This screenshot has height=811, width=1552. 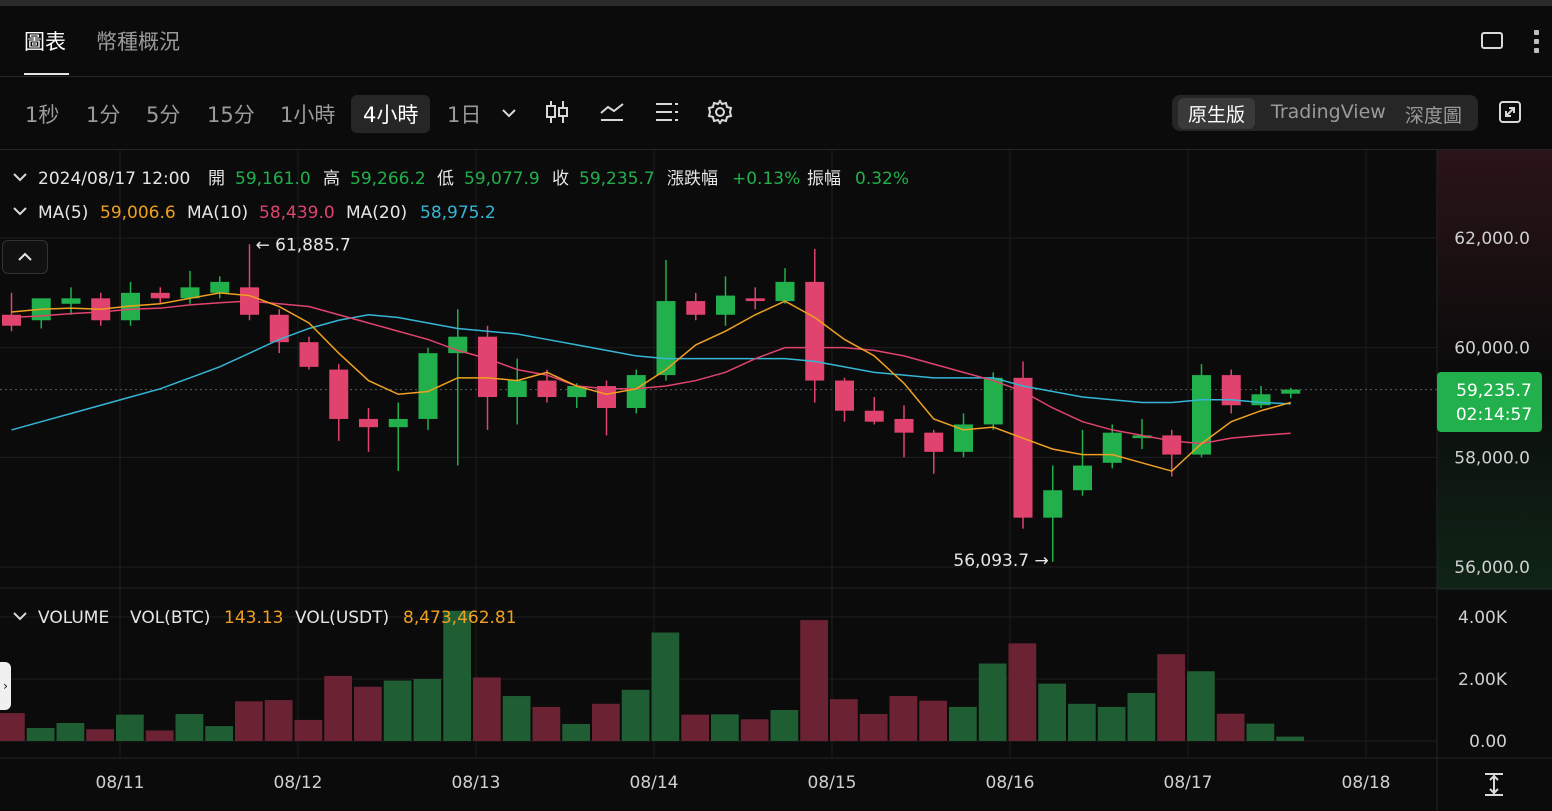 What do you see at coordinates (1488, 742) in the screenshot?
I see `volume-tick-label: 0.00` at bounding box center [1488, 742].